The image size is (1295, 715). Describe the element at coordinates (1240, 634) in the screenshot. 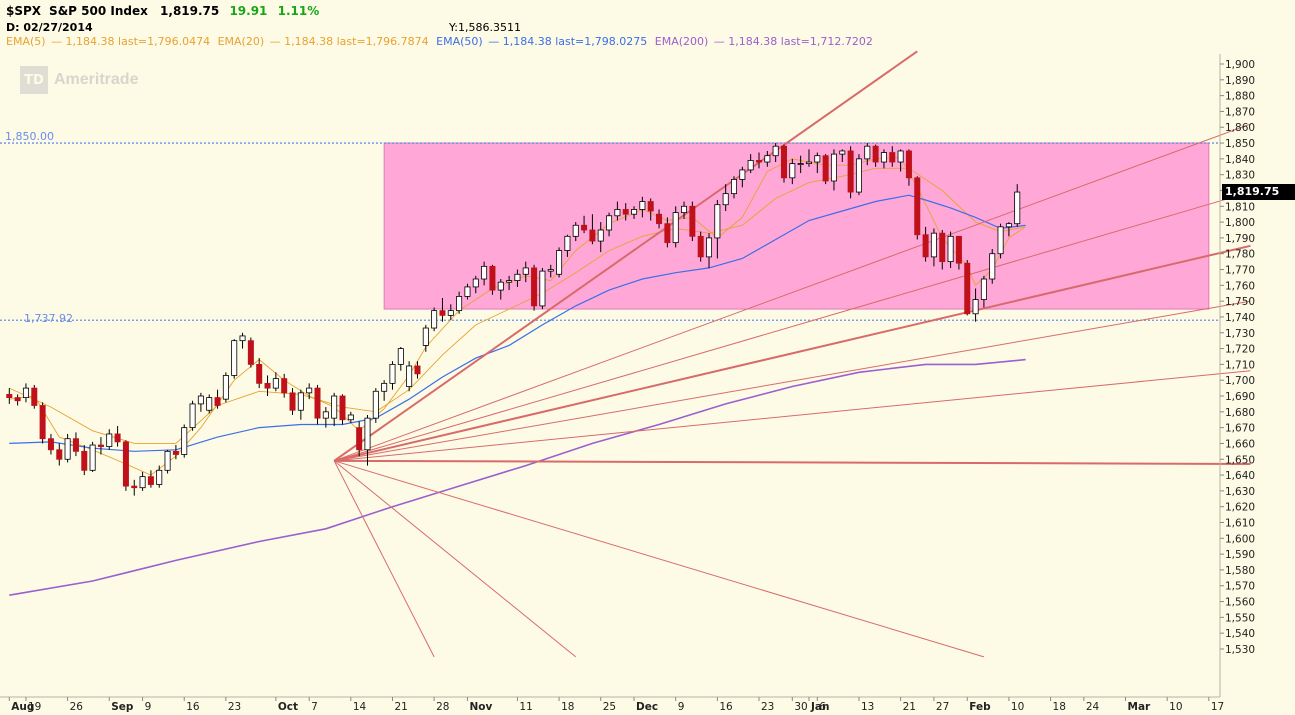

I see `y-tick-label: 1,540` at that location.